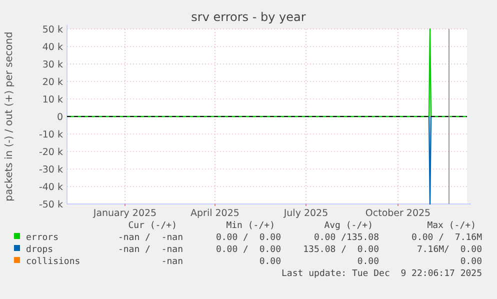 The height and width of the screenshot is (299, 497). Describe the element at coordinates (53, 100) in the screenshot. I see `y-tick-label: 10 k` at that location.